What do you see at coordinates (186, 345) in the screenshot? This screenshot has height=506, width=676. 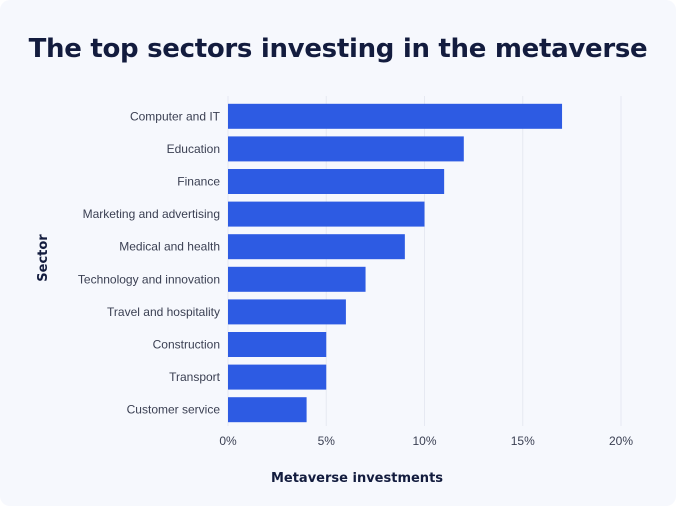 I see `category-label: Construction` at bounding box center [186, 345].